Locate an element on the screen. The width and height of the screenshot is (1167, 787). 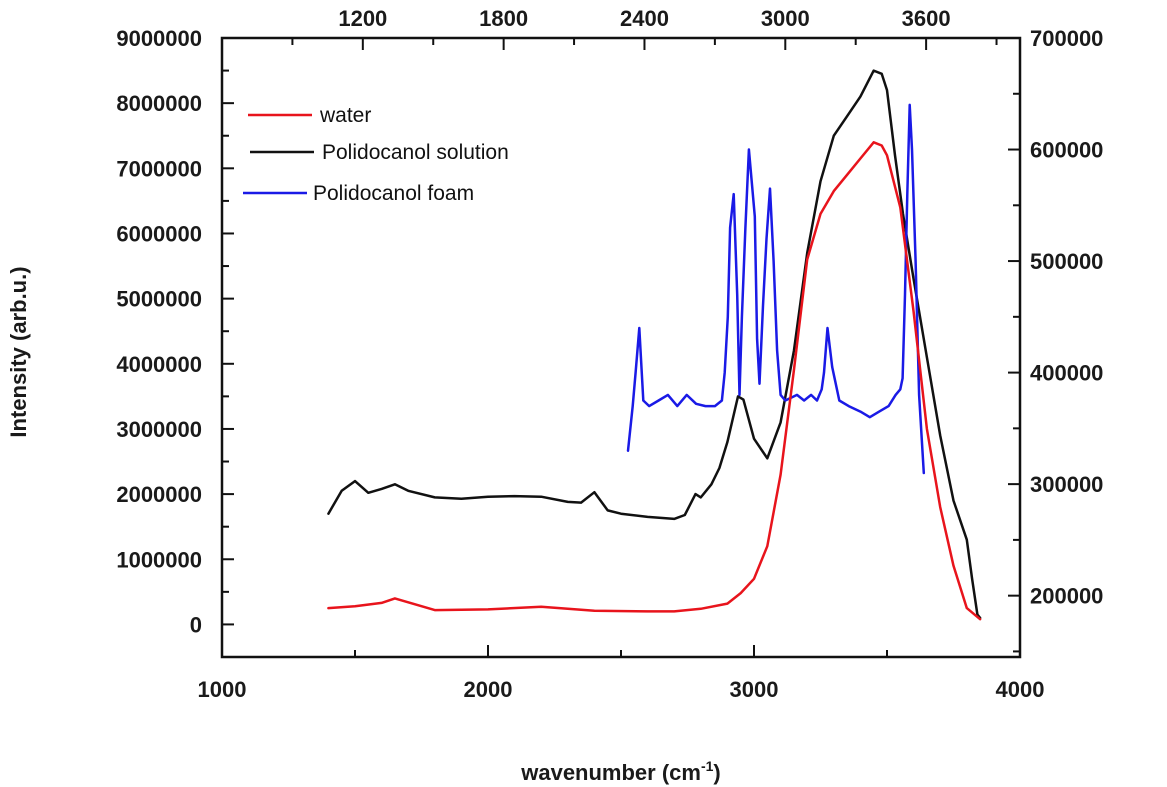
right-tick-label: 600000 is located at coordinates (1066, 150).